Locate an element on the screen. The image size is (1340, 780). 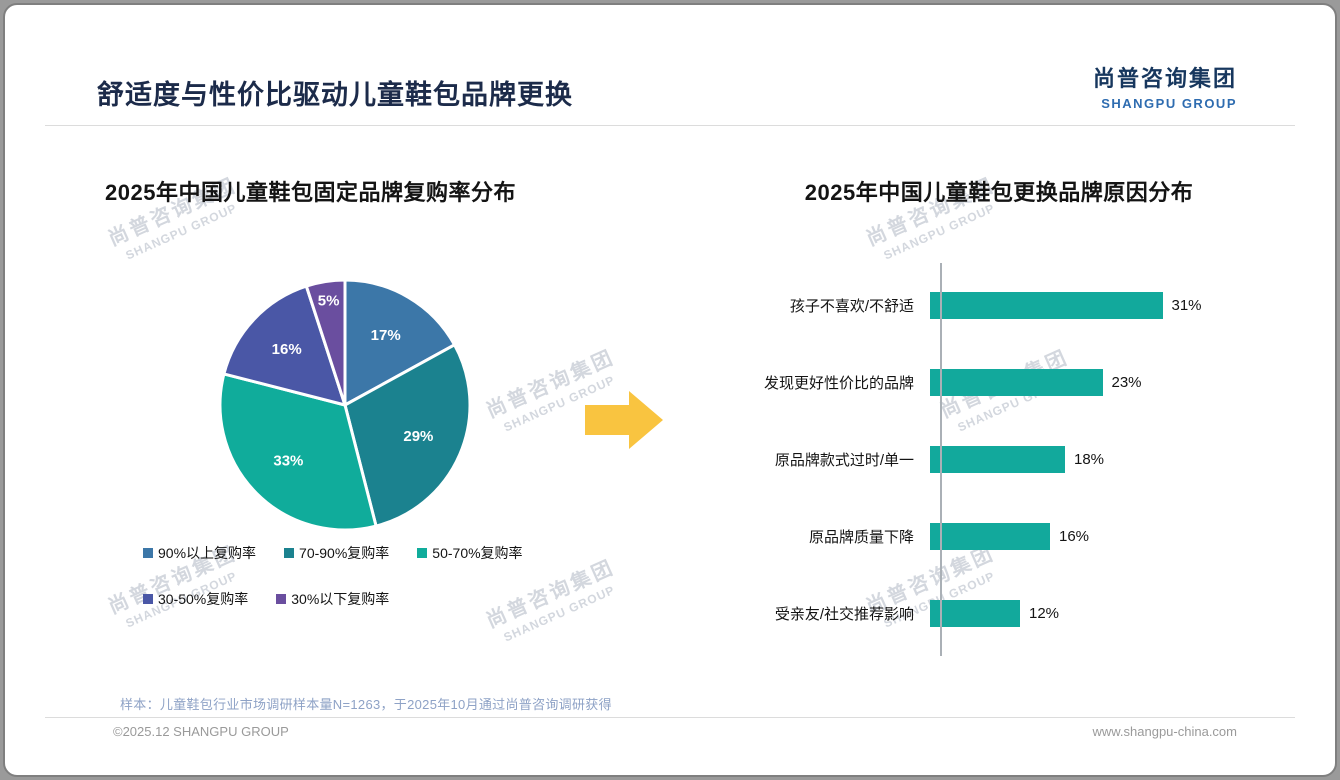
bar-category-label: 受亲友/社交推荐影响 is located at coordinates (844, 614).